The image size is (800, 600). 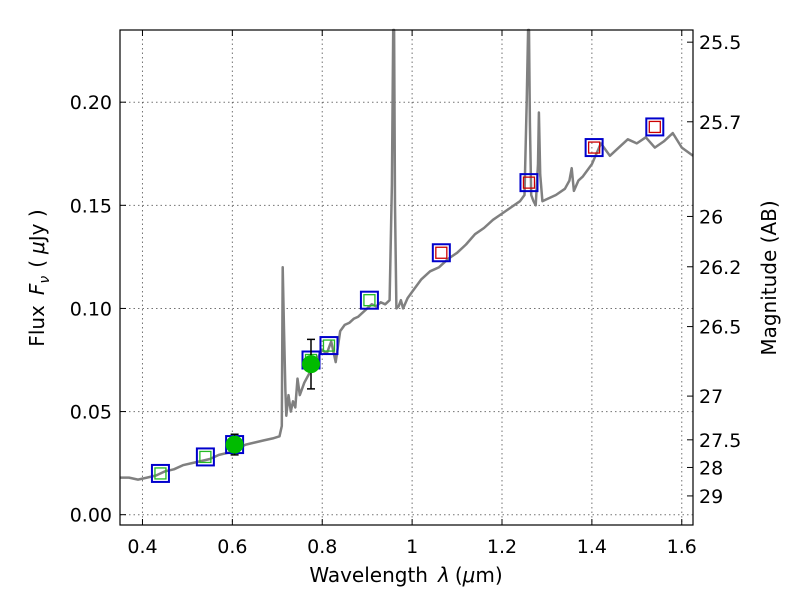 What do you see at coordinates (720, 268) in the screenshot?
I see `y2-tick-label: 26.2` at bounding box center [720, 268].